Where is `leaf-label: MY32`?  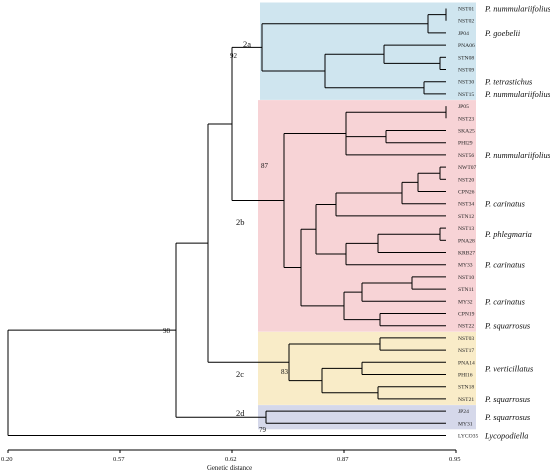 leaf-label: MY32 is located at coordinates (465, 302).